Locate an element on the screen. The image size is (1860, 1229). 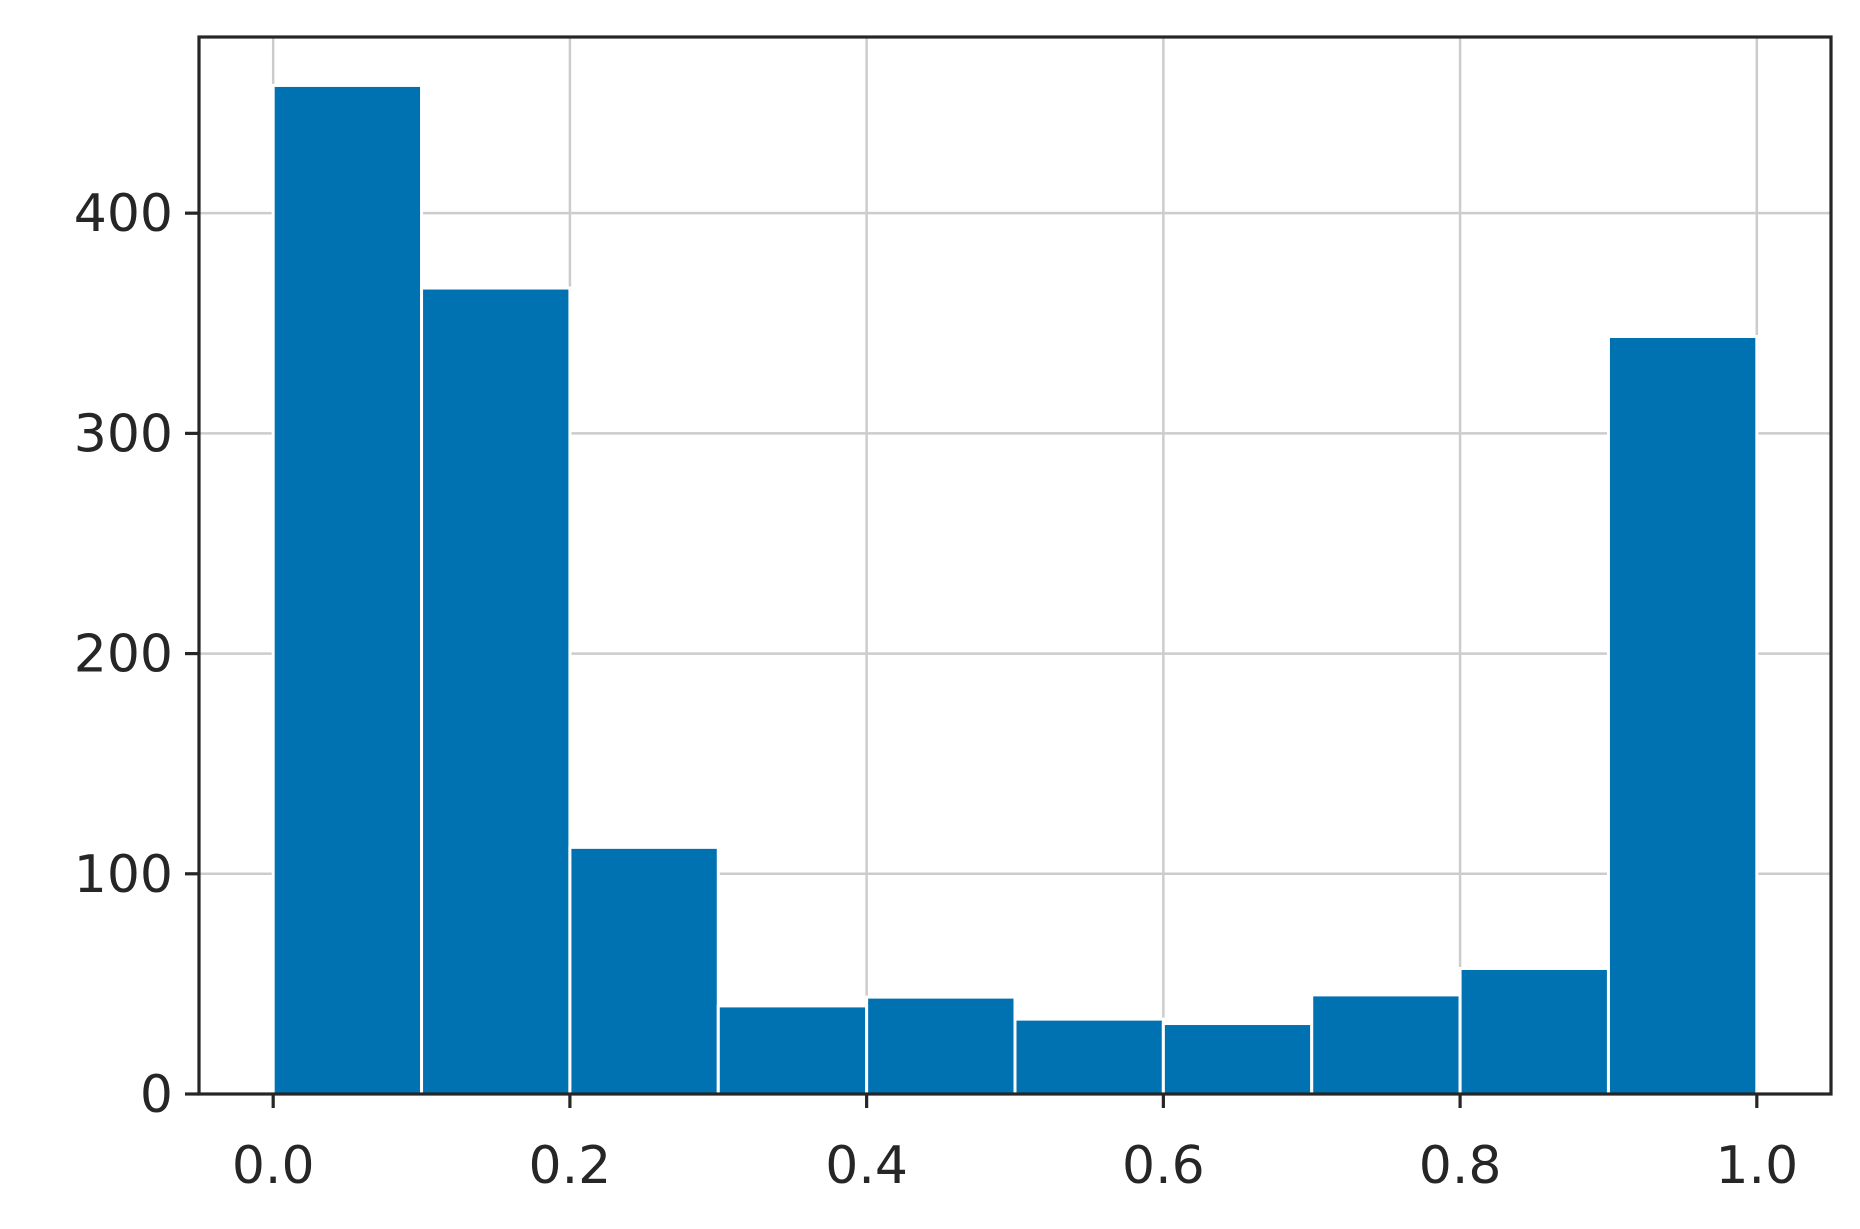
y-axis-ticks: 0 100 200 300 400 is located at coordinates (136, 654).